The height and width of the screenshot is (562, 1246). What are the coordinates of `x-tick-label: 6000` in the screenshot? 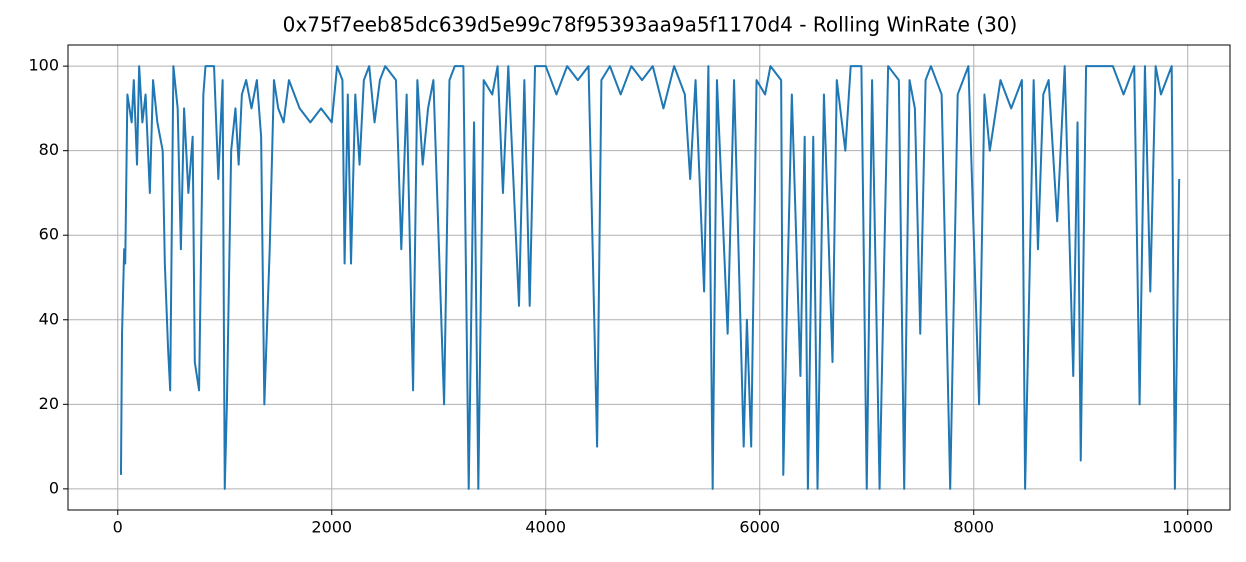 It's located at (759, 527).